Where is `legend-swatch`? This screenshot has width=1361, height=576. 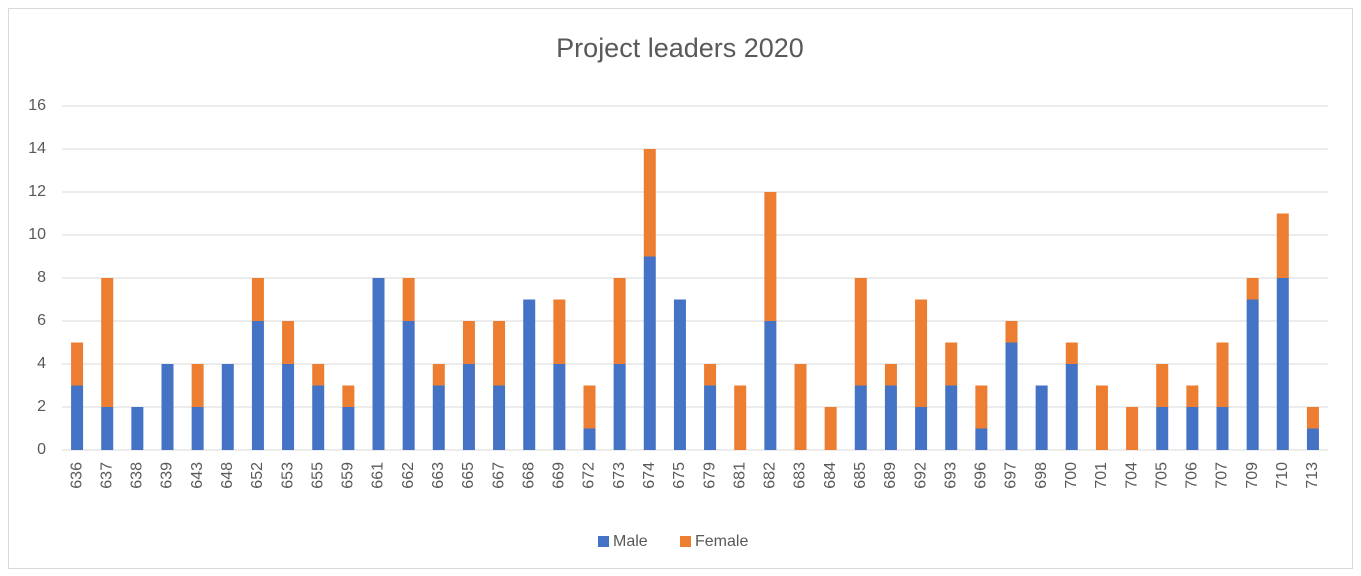
legend-swatch is located at coordinates (685, 541).